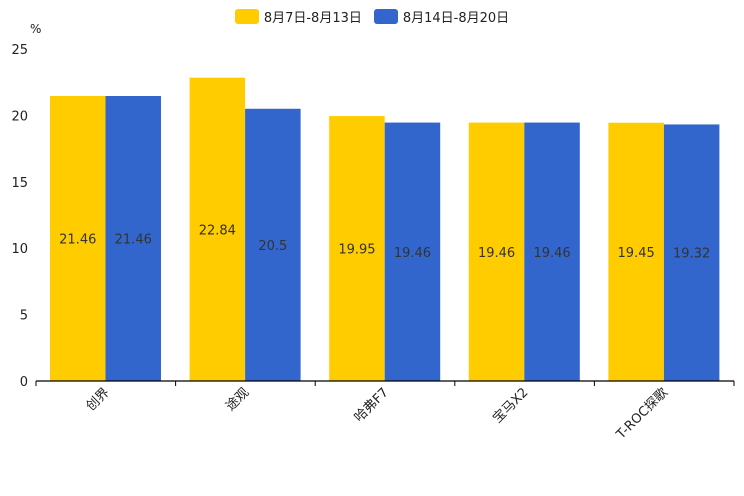  I want to click on legend-item-week1: 8月7日-8月13日, so click(298, 16).